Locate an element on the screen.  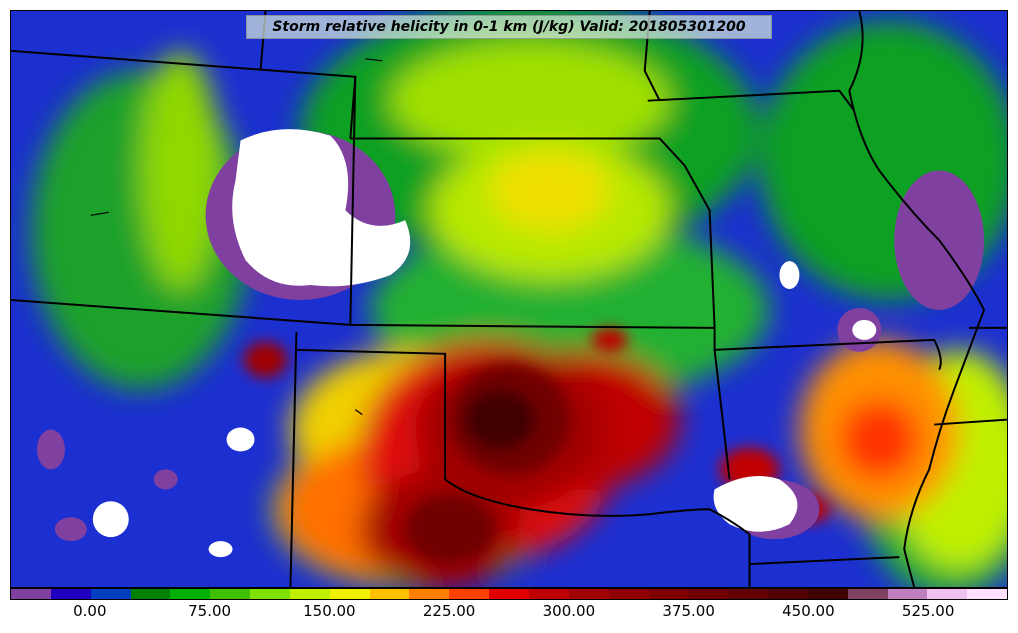
colorbar-tick-label: 525.00 is located at coordinates (928, 611).